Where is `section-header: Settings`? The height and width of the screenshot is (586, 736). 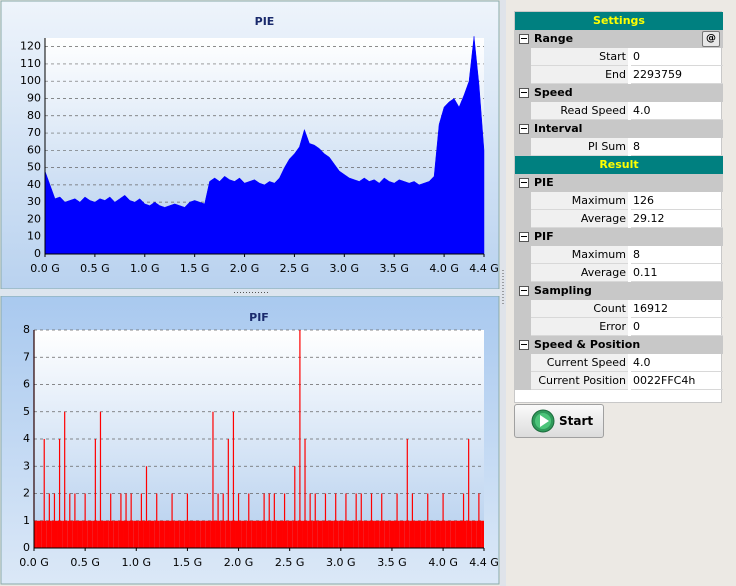
section-header: Settings is located at coordinates (619, 21).